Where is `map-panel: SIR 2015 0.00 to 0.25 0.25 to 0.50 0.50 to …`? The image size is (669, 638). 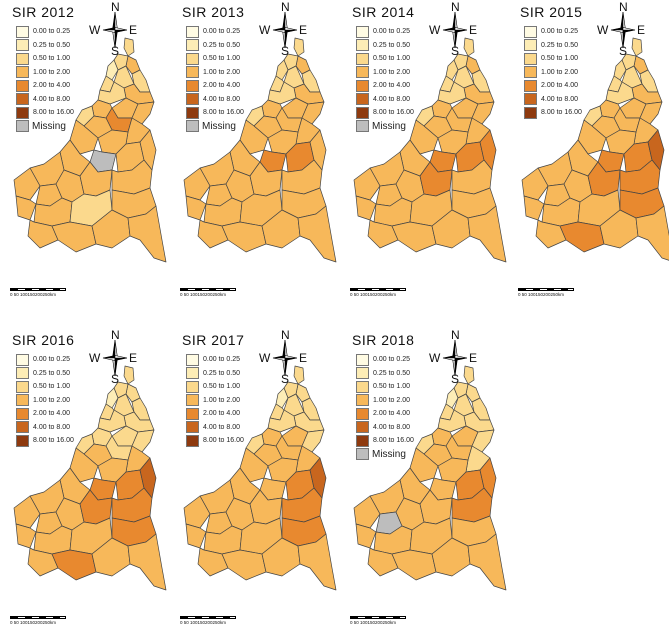 map-panel: SIR 2015 0.00 to 0.25 0.25 to 0.50 0.50 to … is located at coordinates (588, 150).